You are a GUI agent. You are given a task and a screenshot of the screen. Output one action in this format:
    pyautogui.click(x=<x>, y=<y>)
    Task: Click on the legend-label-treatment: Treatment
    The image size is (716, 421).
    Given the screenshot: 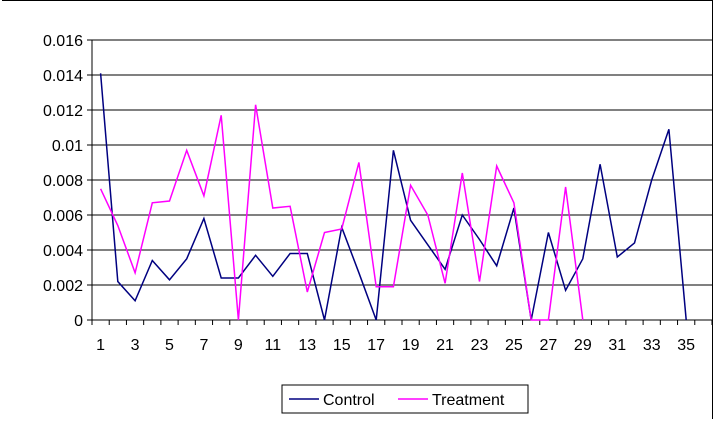 What is the action you would take?
    pyautogui.click(x=468, y=400)
    